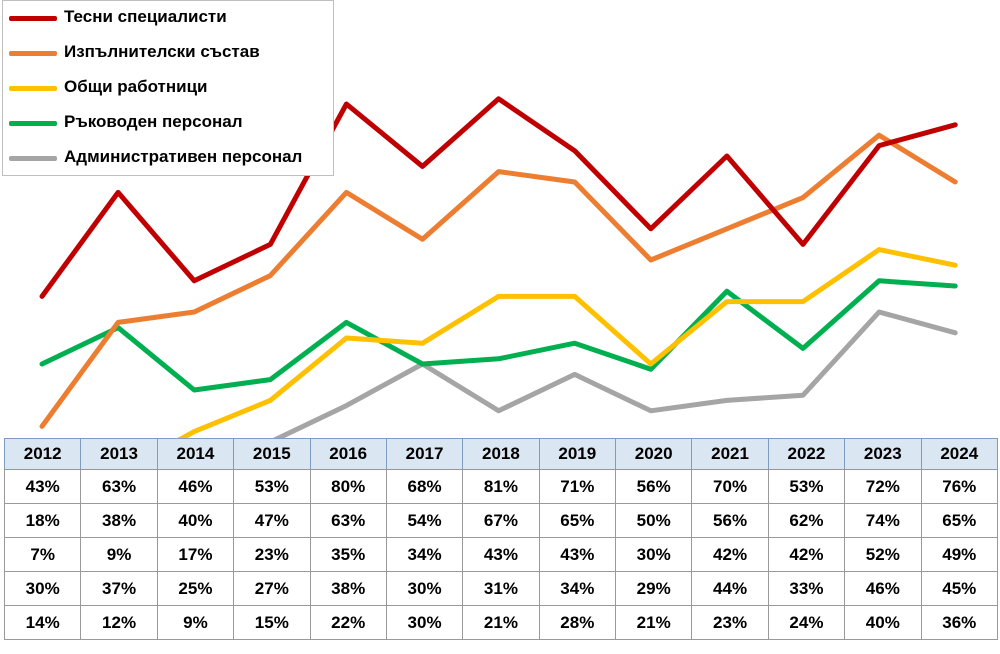 This screenshot has height=654, width=1000. I want to click on table-cell: 44%, so click(730, 588).